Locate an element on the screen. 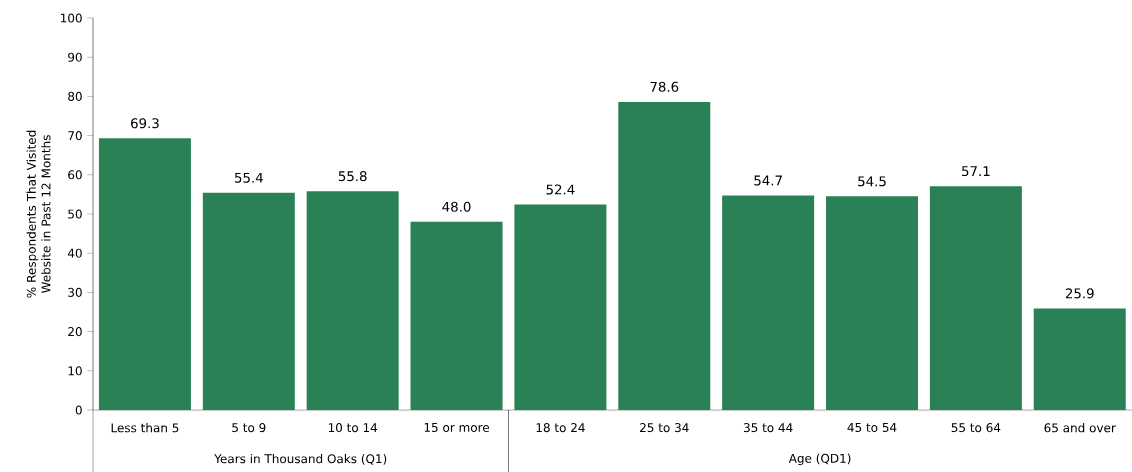 This screenshot has height=472, width=1132. y-tick-label: 0 is located at coordinates (78, 410).